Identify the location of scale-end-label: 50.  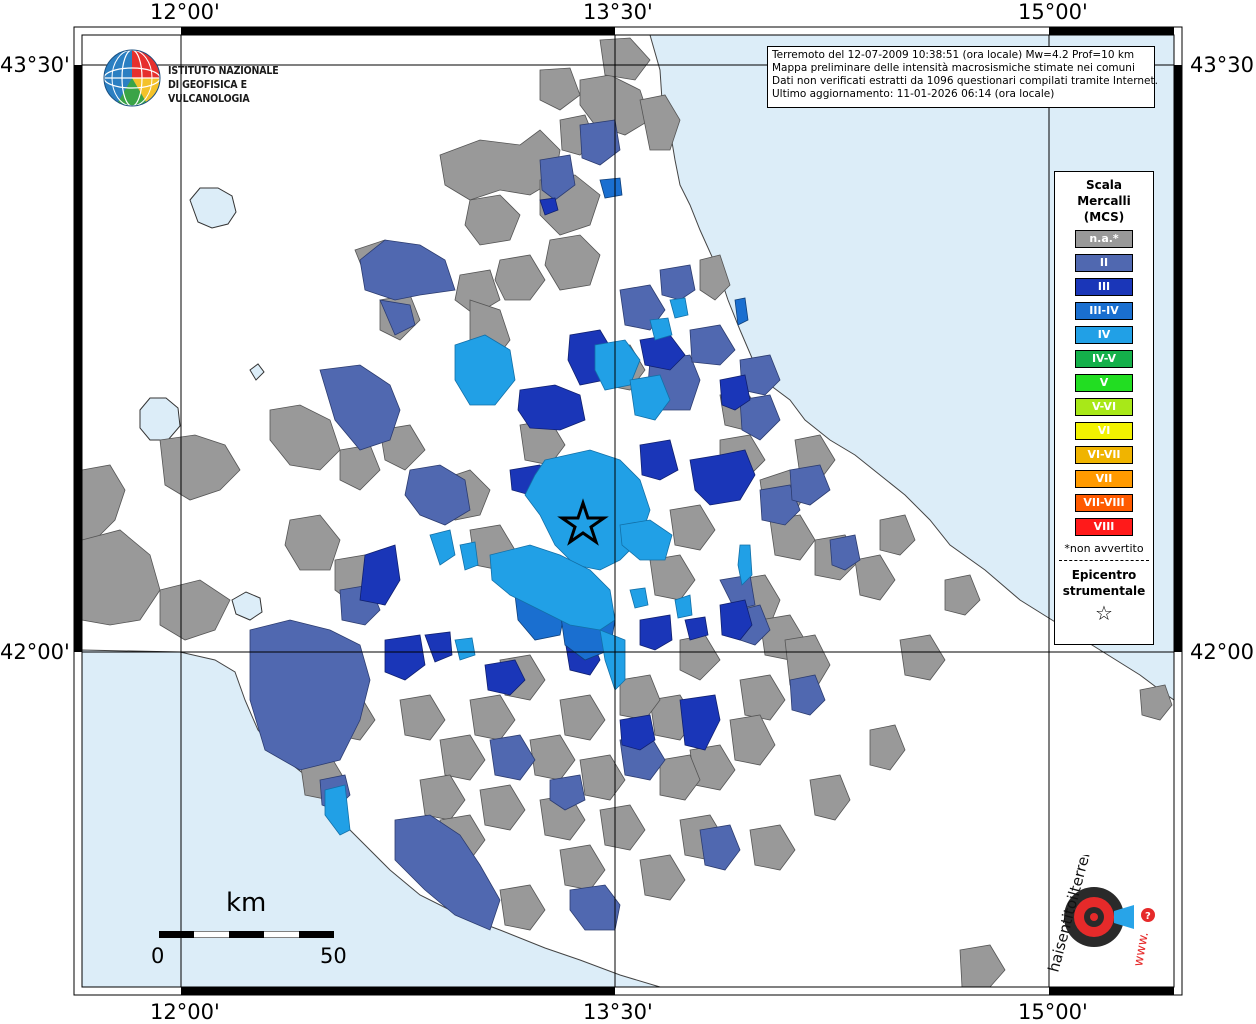
(333, 956).